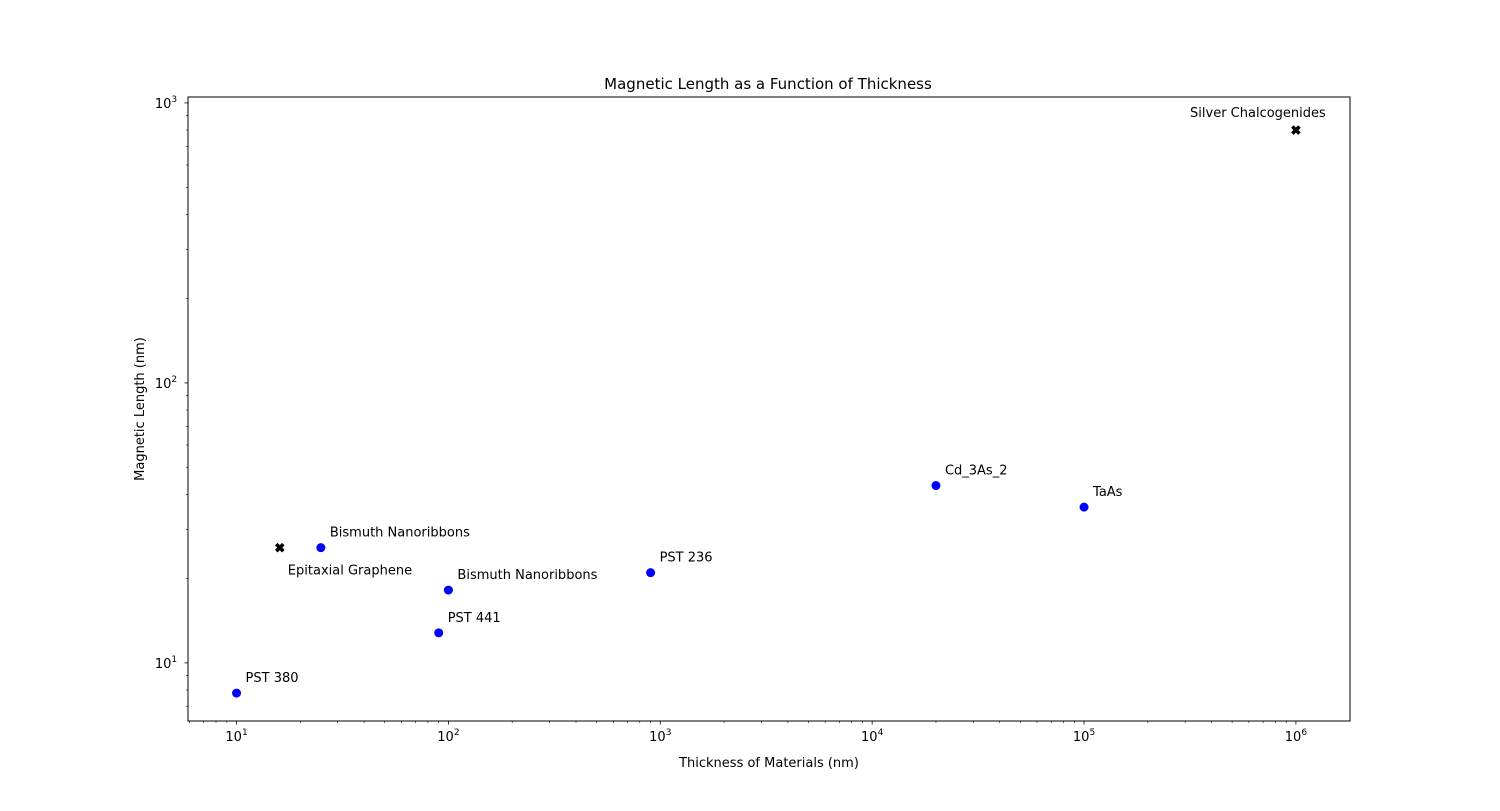  What do you see at coordinates (166, 103) in the screenshot?
I see `y-tick-label: 10³` at bounding box center [166, 103].